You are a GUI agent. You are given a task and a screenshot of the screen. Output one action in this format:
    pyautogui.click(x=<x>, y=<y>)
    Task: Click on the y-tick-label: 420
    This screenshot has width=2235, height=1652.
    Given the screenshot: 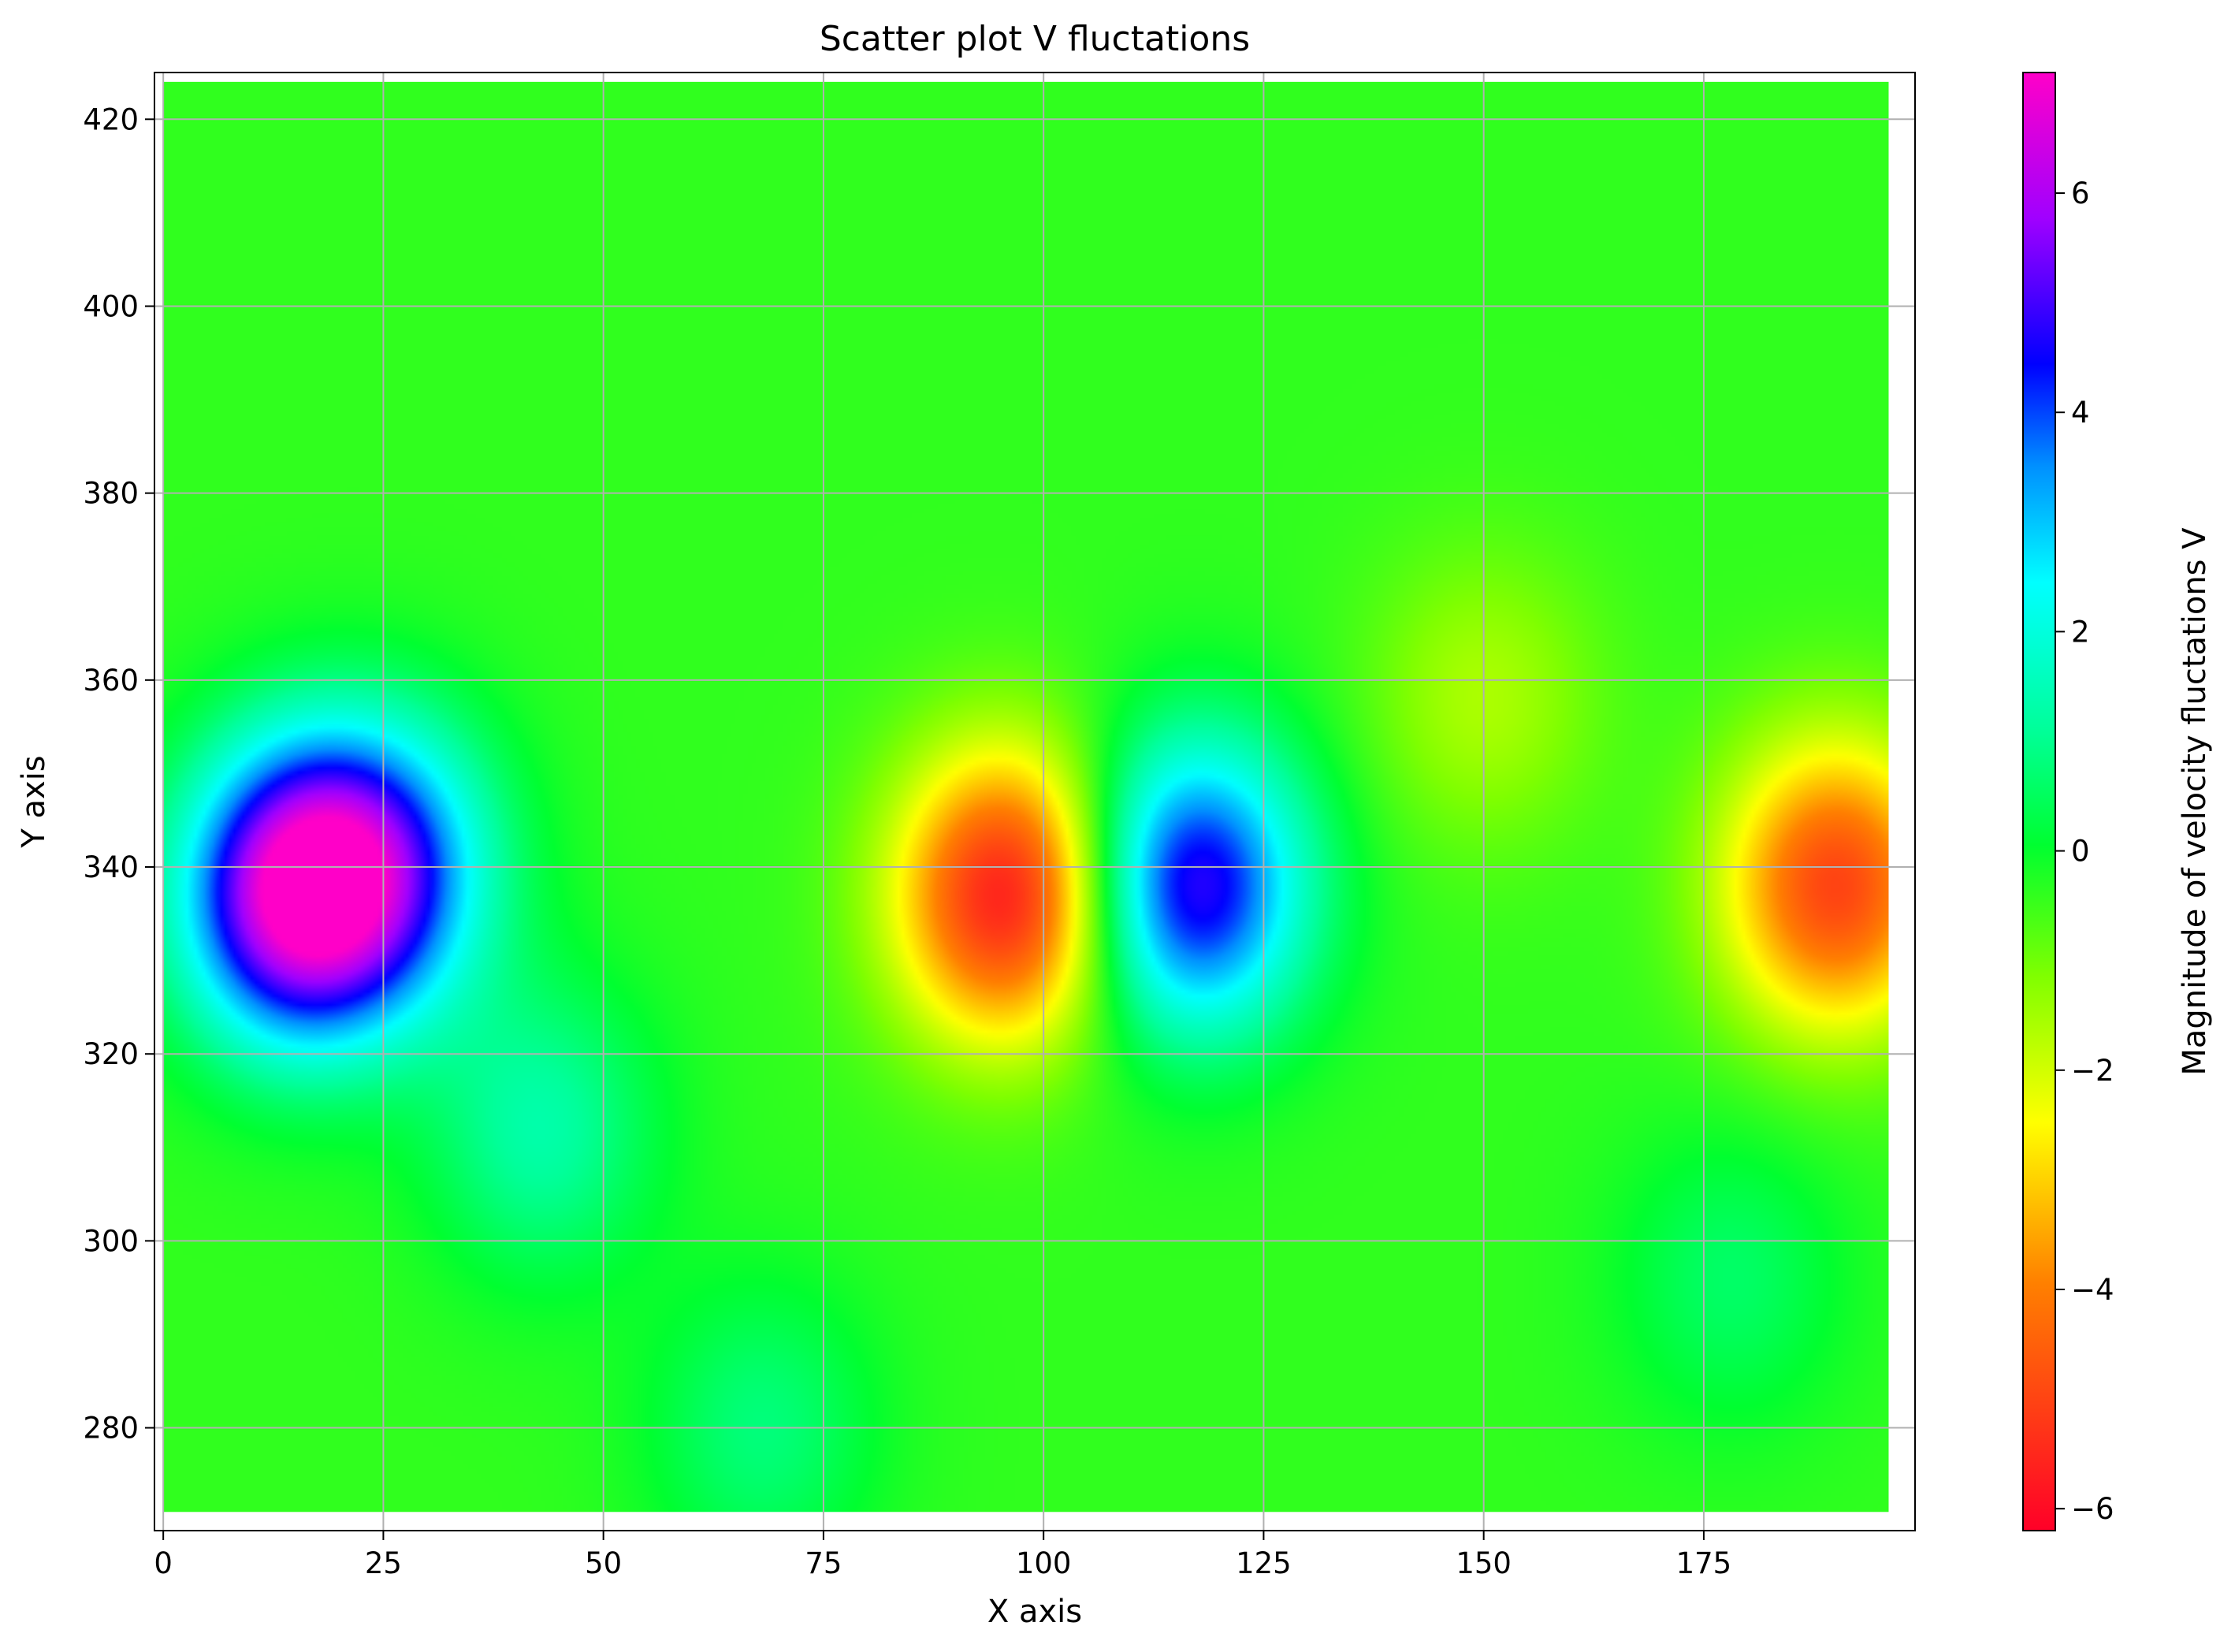 What is the action you would take?
    pyautogui.click(x=111, y=119)
    